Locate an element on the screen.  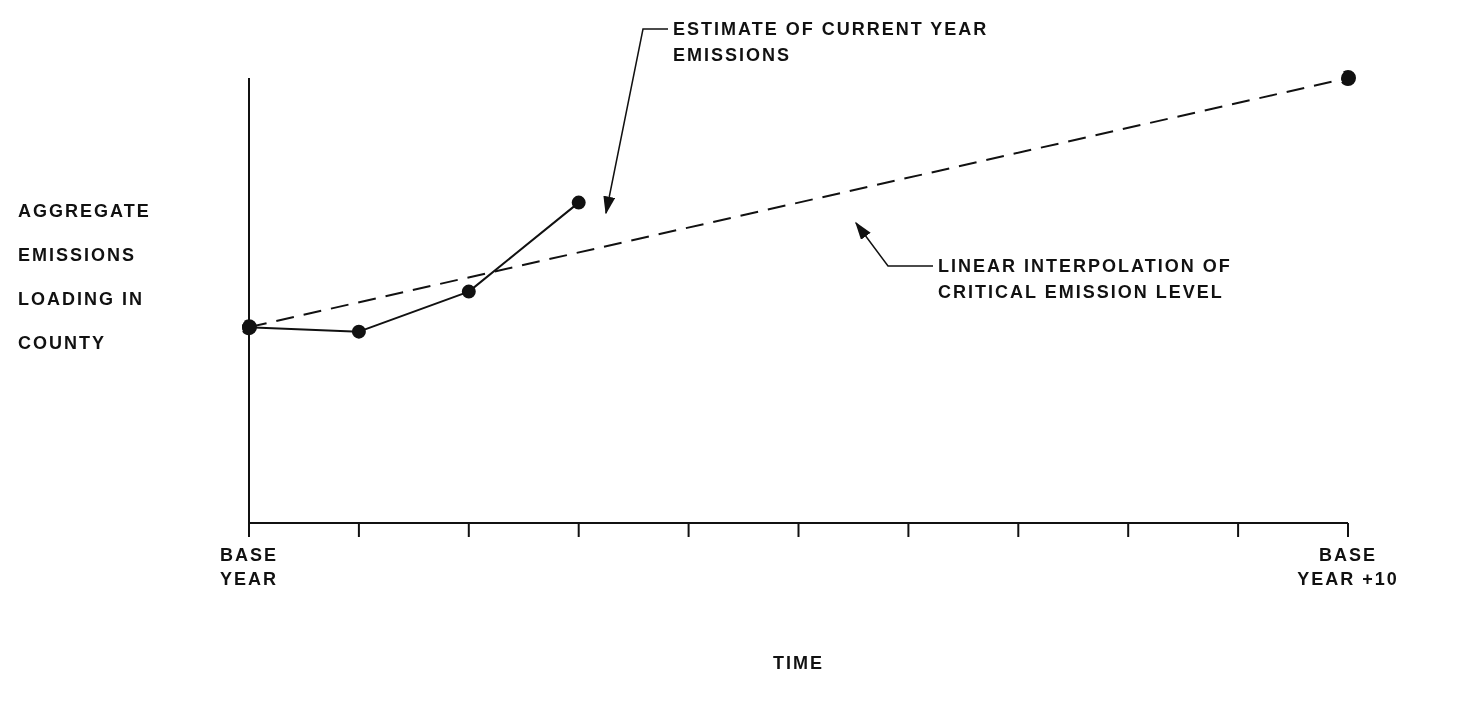
text: AGGREGATE EMISSIONS LOADING IN COUNTY is located at coordinates (84, 277).